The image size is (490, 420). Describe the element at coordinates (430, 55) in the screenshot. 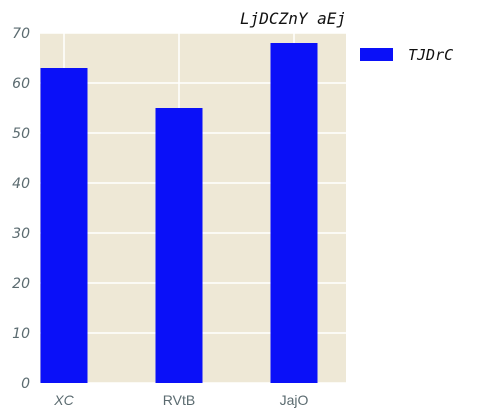

I see `legend-label-tjdrc: TJDrC` at that location.